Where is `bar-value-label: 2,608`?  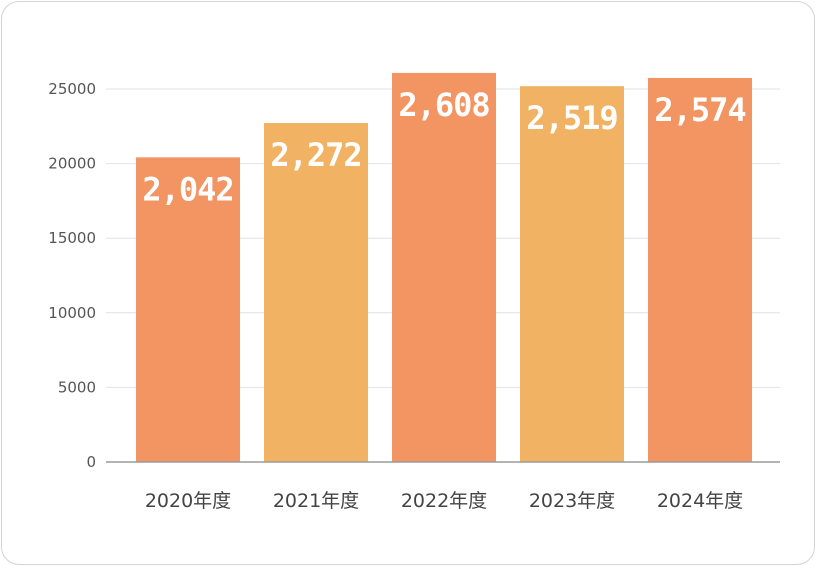
bar-value-label: 2,608 is located at coordinates (443, 105).